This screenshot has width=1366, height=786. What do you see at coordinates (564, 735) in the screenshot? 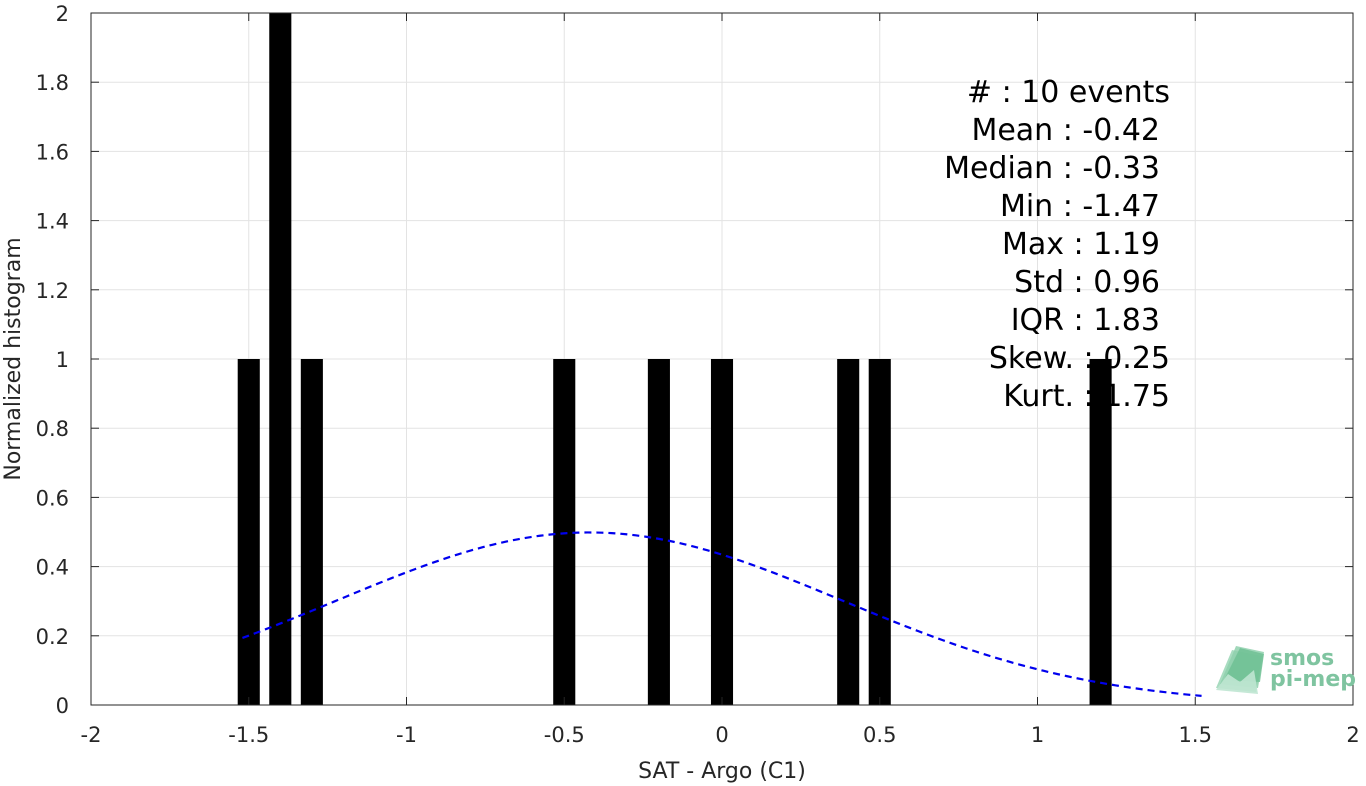
I see `x-tick-label: -0.5` at bounding box center [564, 735].